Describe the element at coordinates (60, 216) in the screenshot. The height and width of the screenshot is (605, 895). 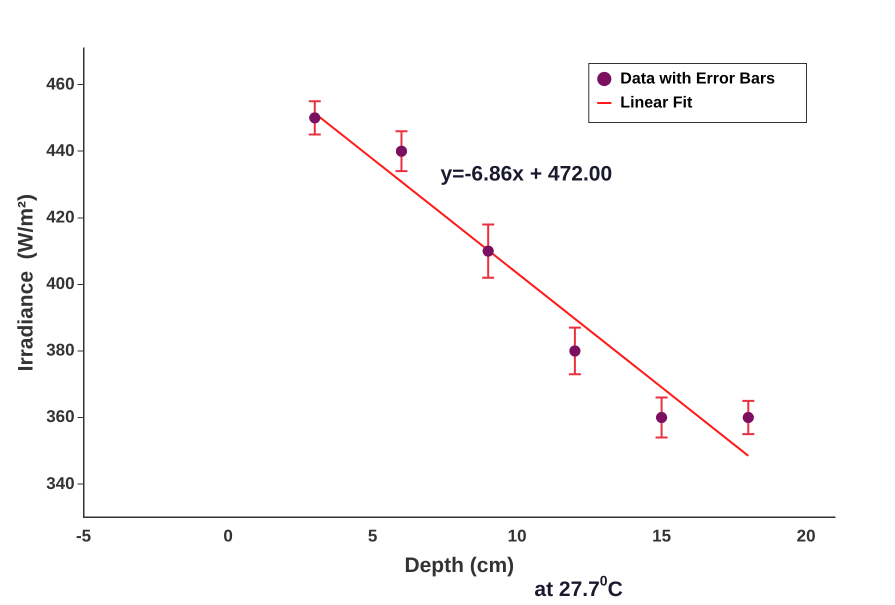
I see `y-tick-label: 420` at that location.